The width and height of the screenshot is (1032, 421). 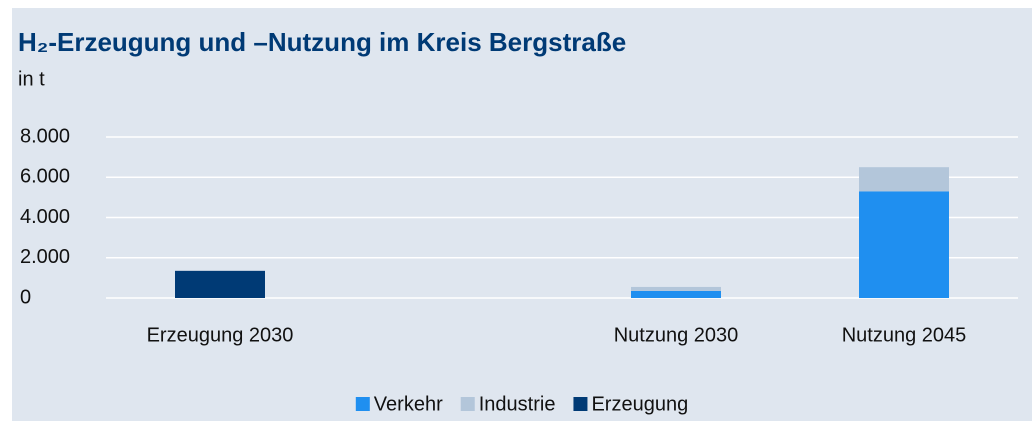 I want to click on x-tick-label: Nutzung 2030, so click(x=676, y=335).